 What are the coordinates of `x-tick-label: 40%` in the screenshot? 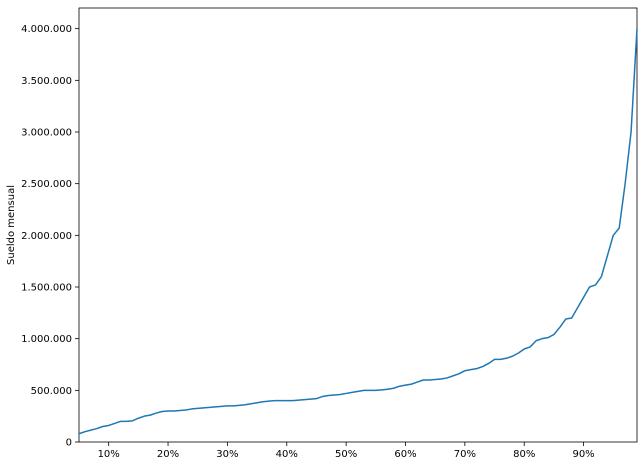 It's located at (287, 454).